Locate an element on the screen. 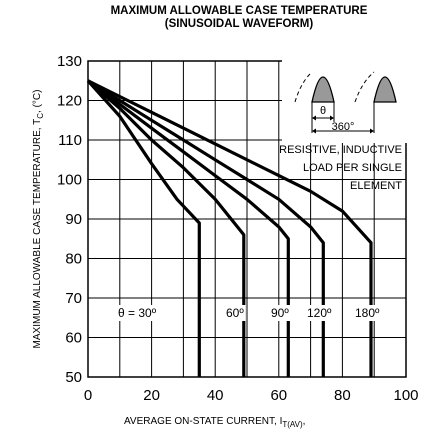 The height and width of the screenshot is (433, 437). x-tick-label: 80 is located at coordinates (342, 395).